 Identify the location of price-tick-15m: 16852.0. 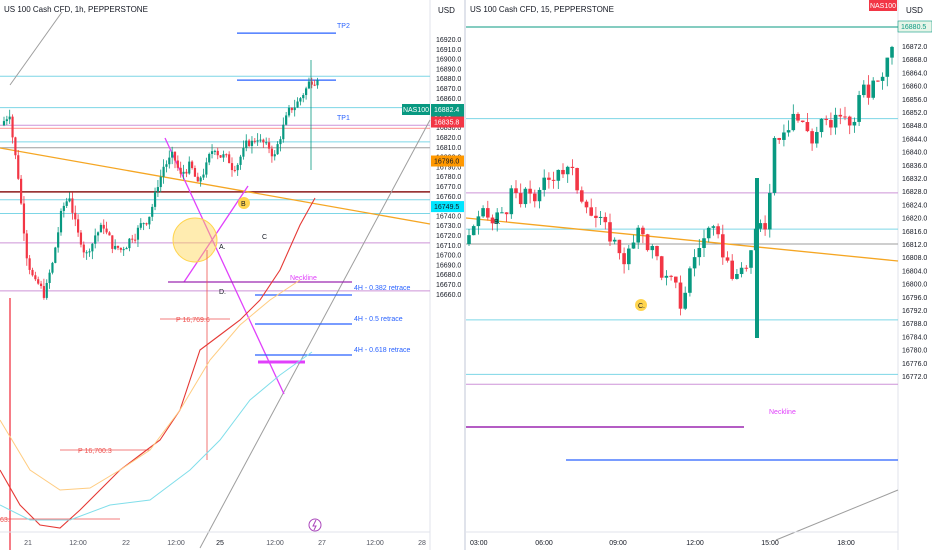
(914, 113).